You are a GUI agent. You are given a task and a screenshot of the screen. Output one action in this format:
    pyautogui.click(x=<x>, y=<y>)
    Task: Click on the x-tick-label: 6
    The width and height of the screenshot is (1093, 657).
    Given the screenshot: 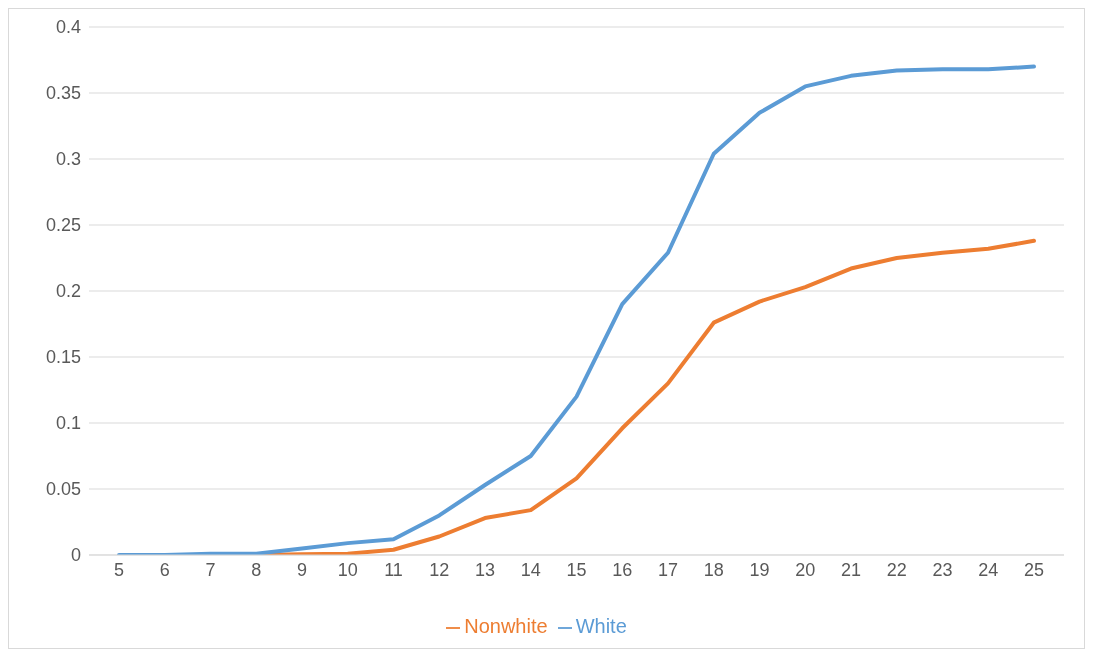 What is the action you would take?
    pyautogui.click(x=164, y=569)
    